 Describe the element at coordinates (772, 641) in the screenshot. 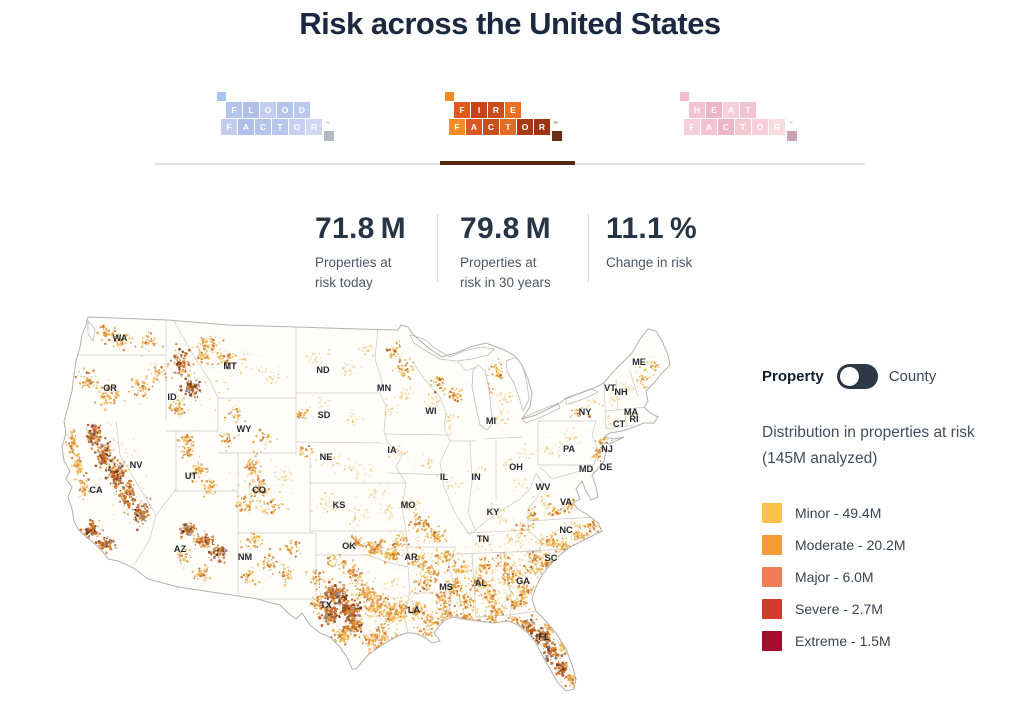

I see `legend-swatch-extreme` at that location.